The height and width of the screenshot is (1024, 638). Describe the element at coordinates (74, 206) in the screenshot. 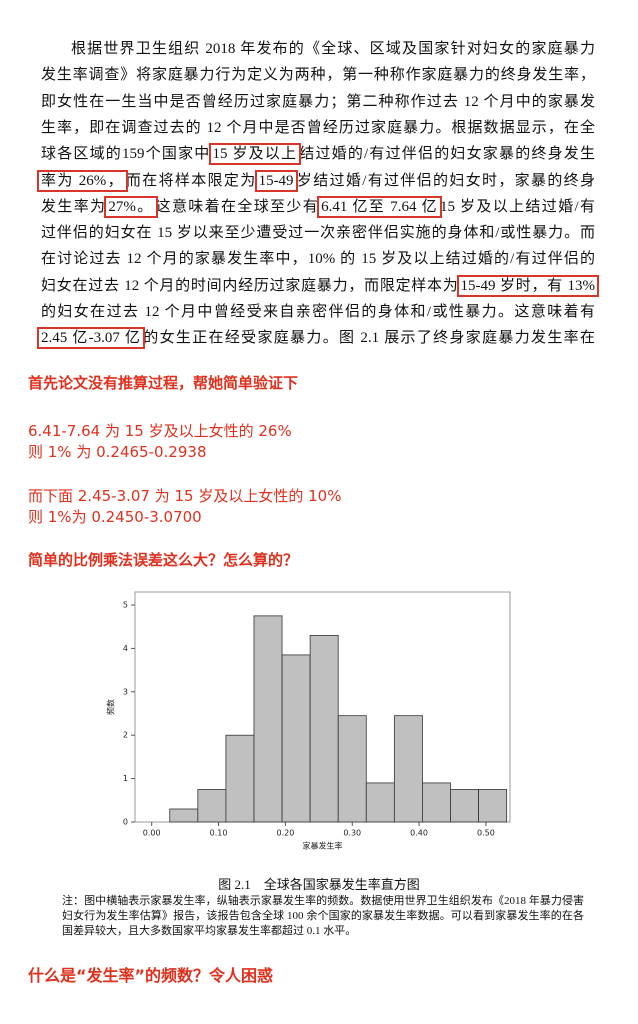

I see `text-segment: 发生率为` at that location.